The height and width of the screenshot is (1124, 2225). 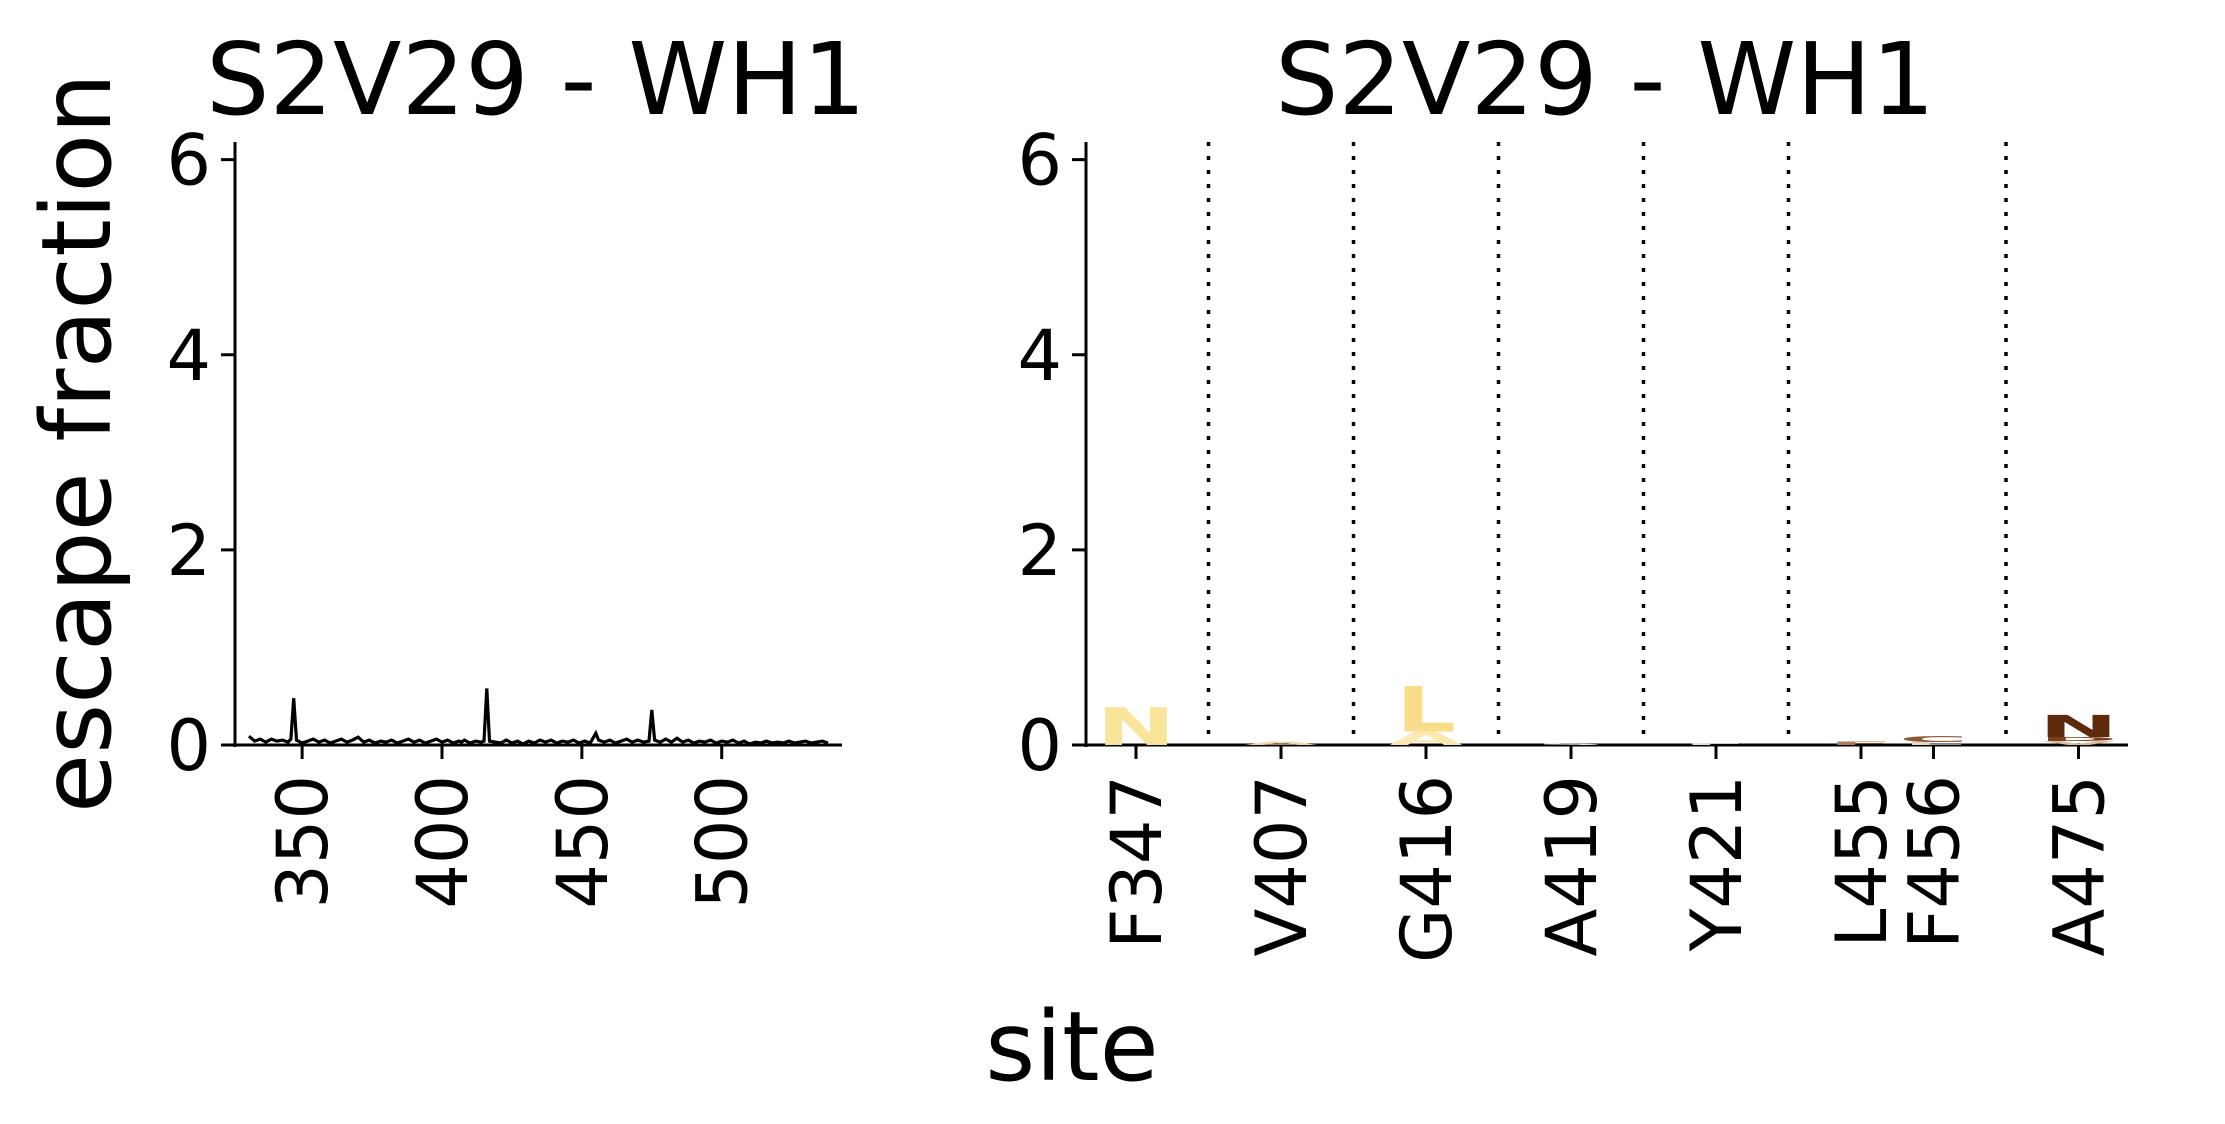 I want to click on site-label: A475, so click(x=2080, y=866).